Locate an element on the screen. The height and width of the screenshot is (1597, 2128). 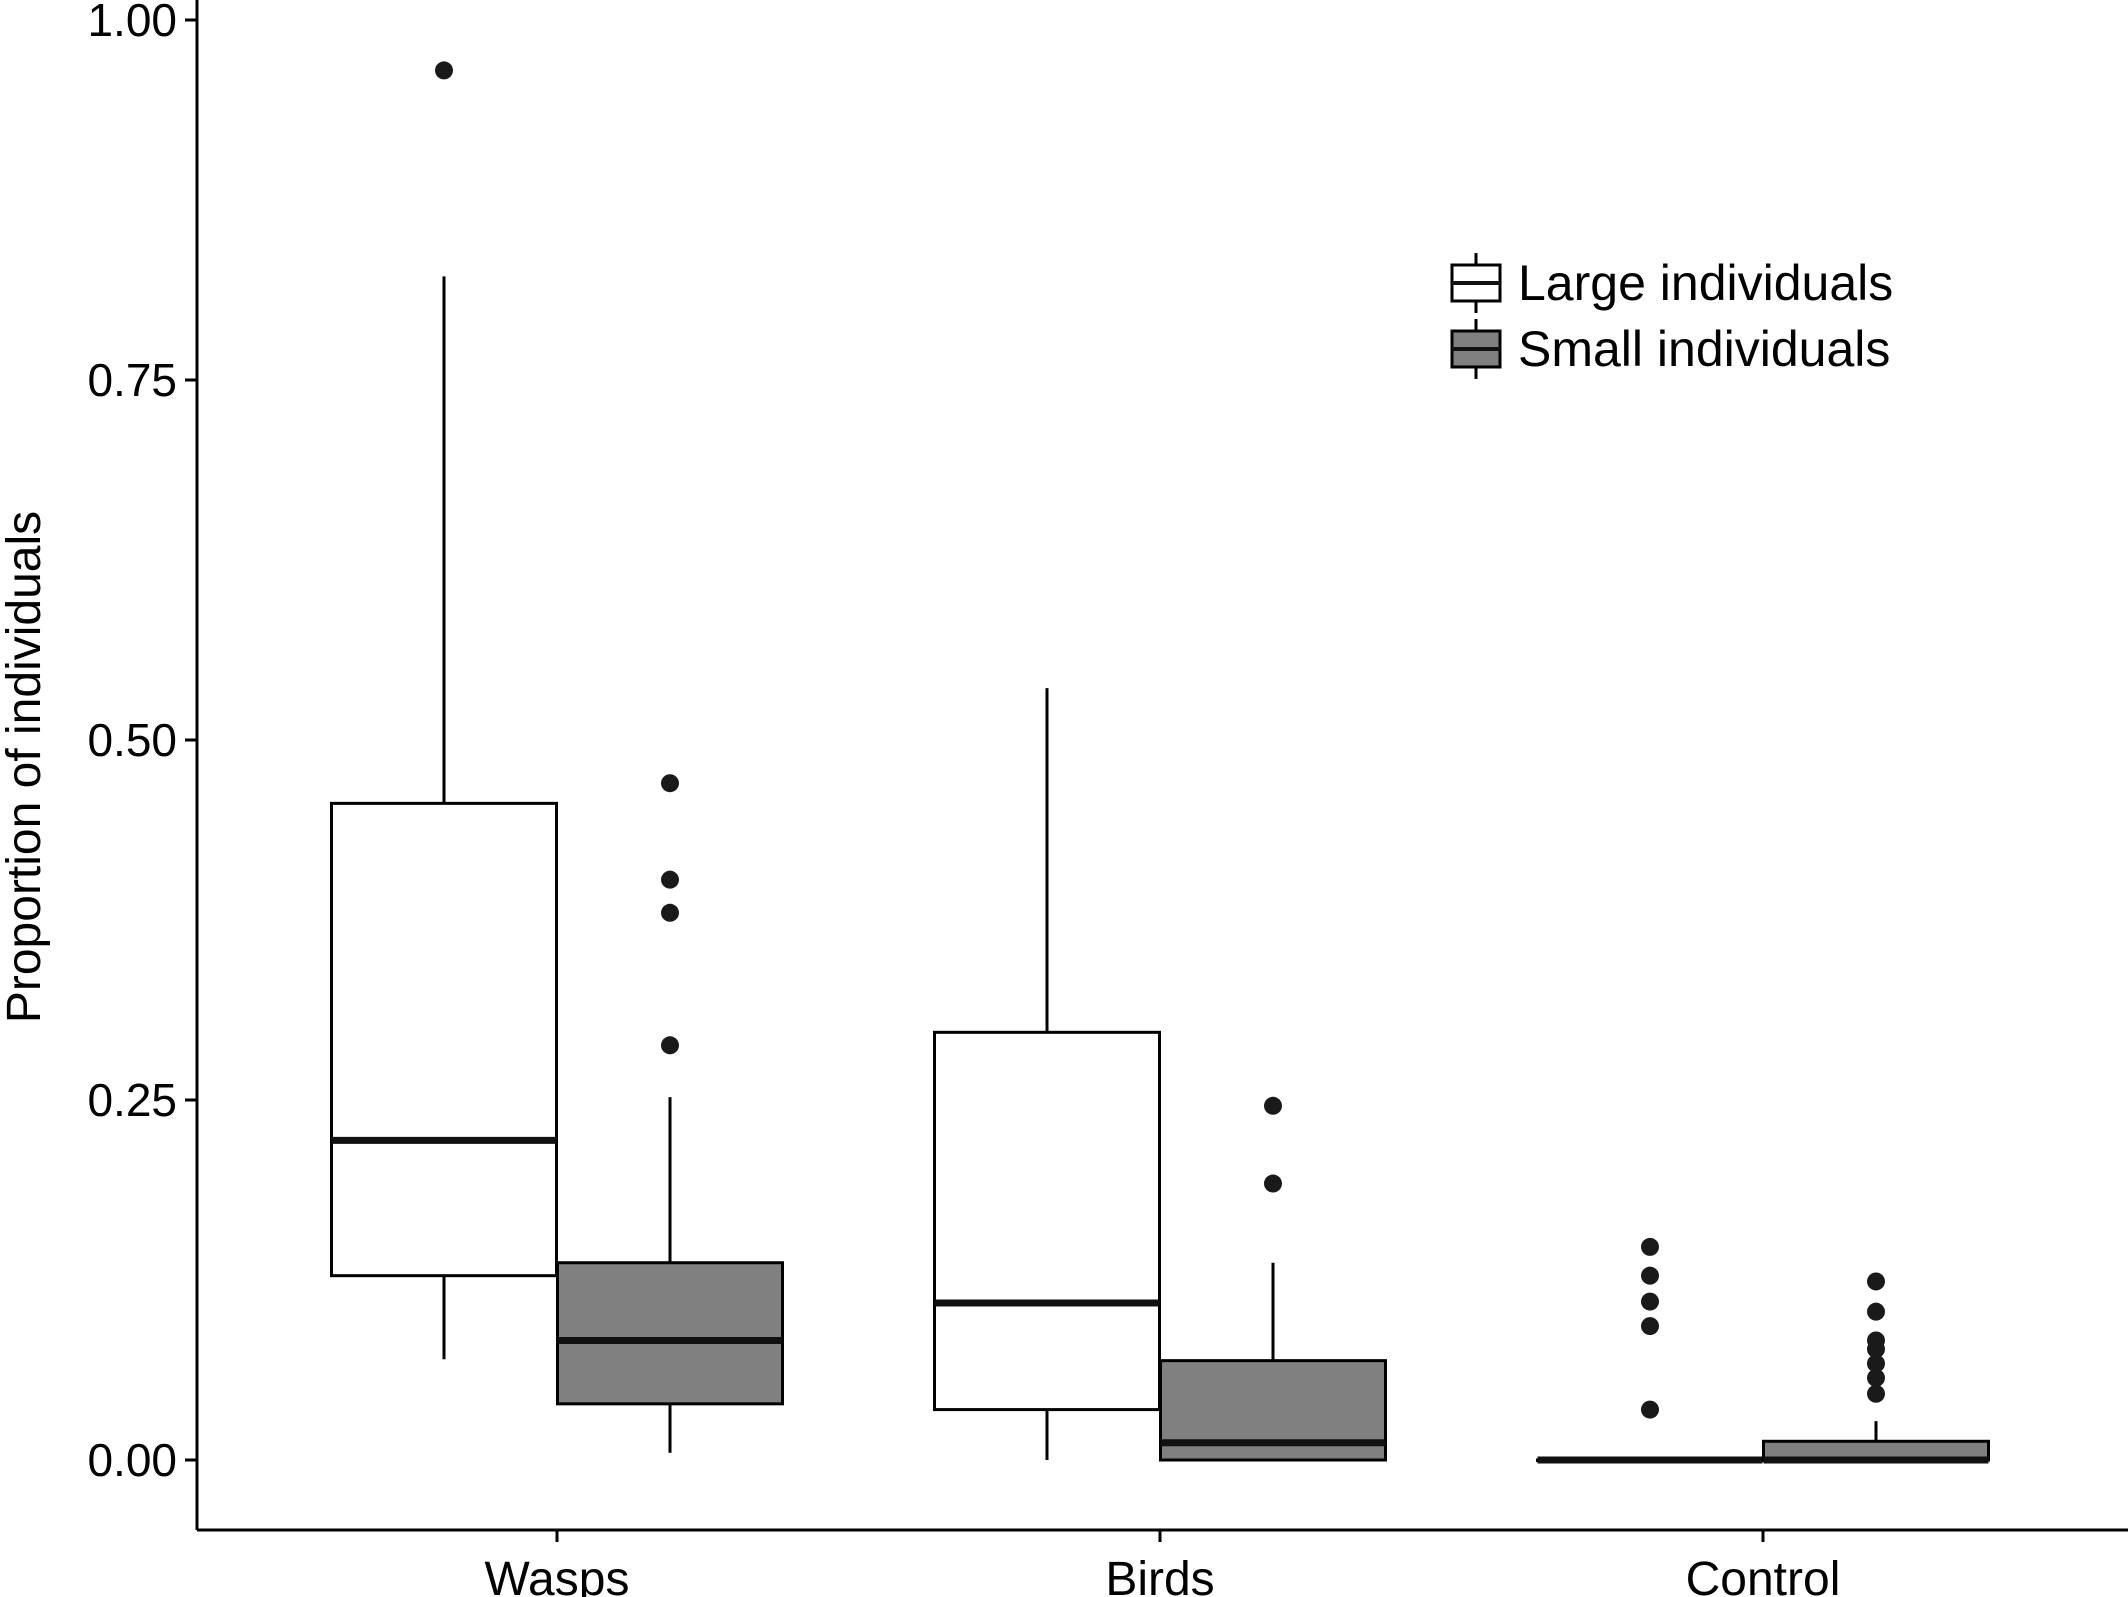
box-small-wasps is located at coordinates (670, 1113).